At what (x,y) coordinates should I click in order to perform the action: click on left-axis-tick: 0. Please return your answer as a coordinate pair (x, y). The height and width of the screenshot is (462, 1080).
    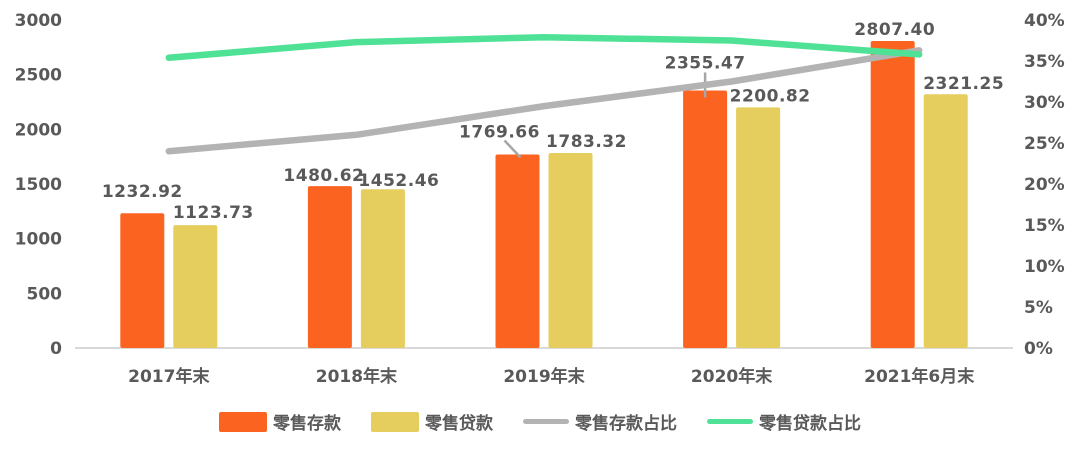
    Looking at the image, I should click on (56, 349).